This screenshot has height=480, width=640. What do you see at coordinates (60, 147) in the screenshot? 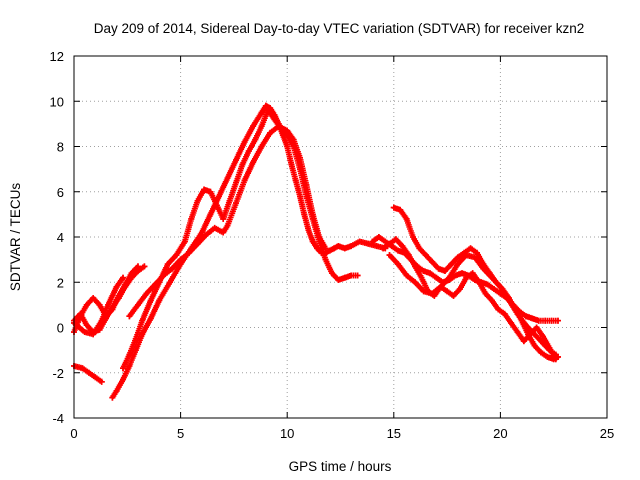
I see `y-tick-label: 8` at bounding box center [60, 147].